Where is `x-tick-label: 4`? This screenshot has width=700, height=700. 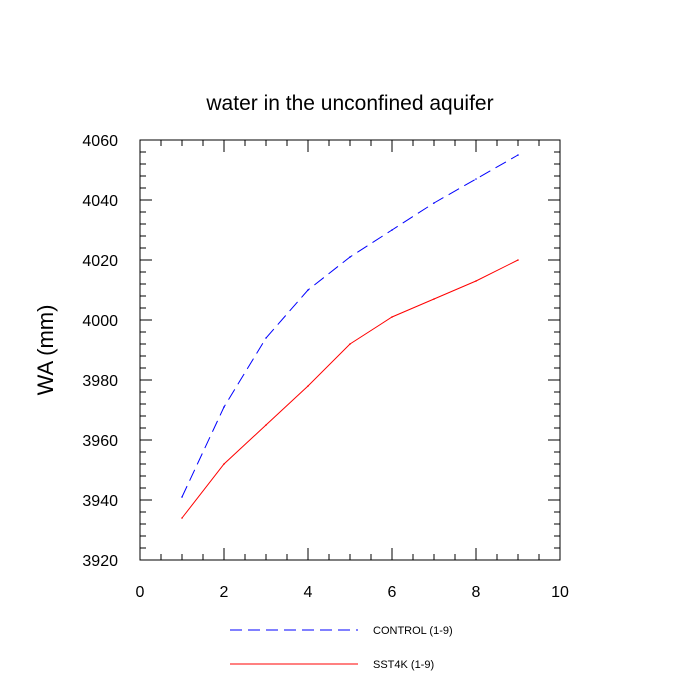 x-tick-label: 4 is located at coordinates (308, 592).